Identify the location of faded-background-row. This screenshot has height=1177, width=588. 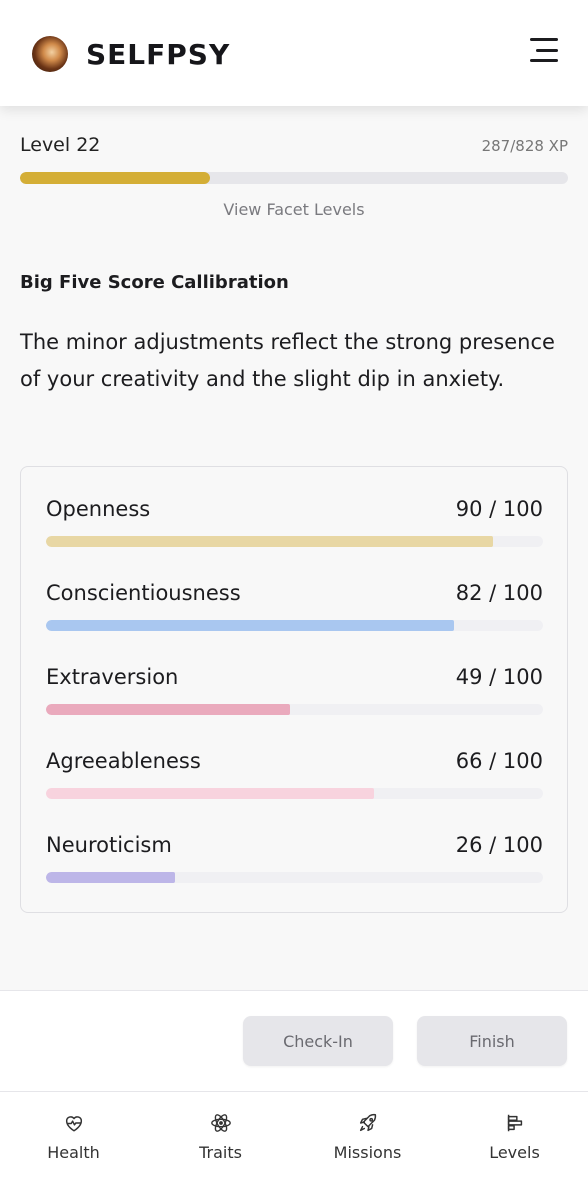
(294, 13).